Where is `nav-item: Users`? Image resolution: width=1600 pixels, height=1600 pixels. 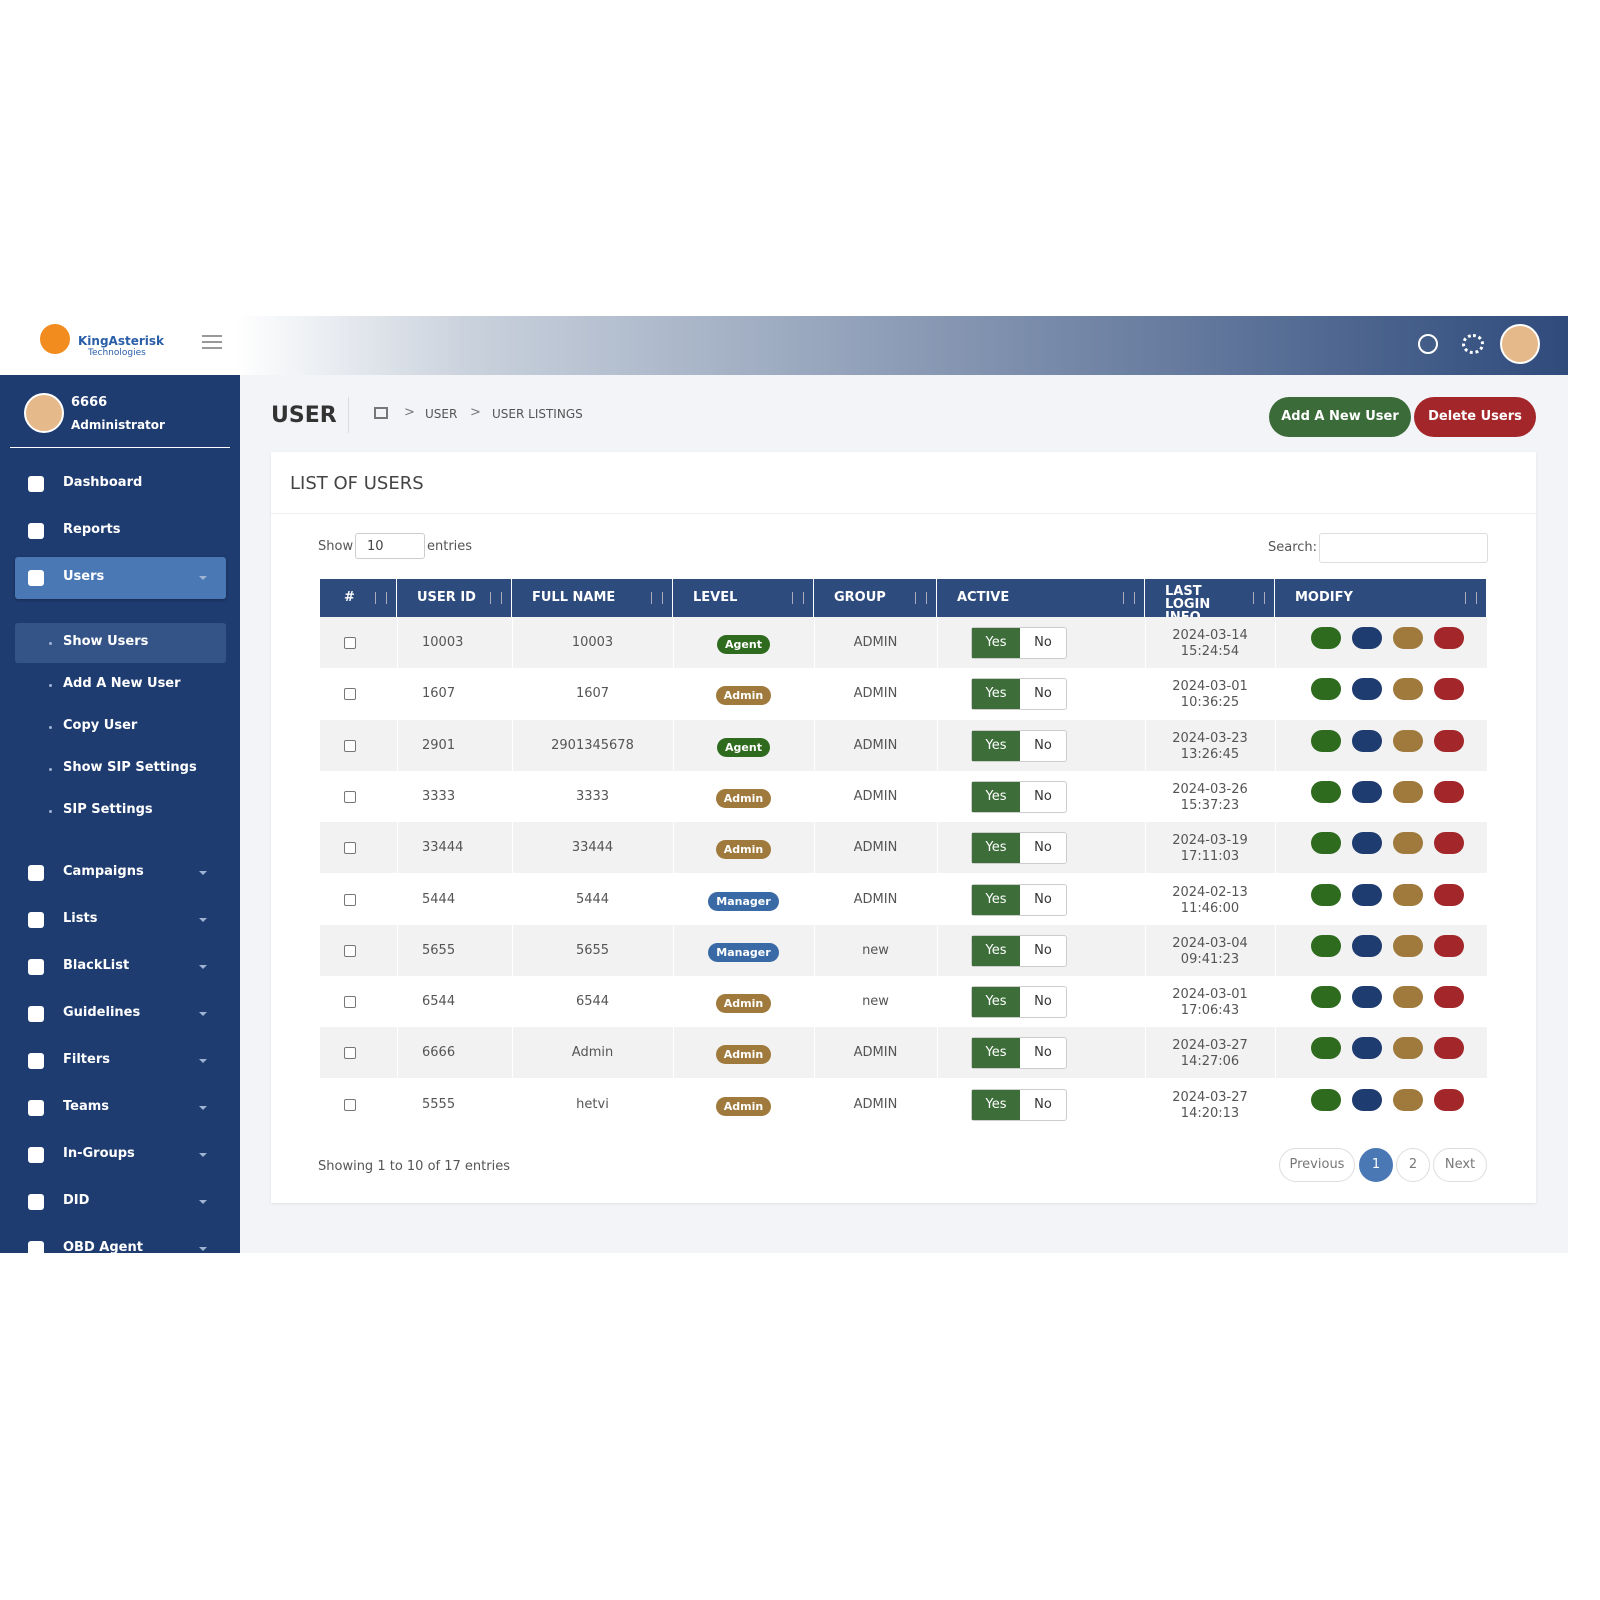 nav-item: Users is located at coordinates (120, 578).